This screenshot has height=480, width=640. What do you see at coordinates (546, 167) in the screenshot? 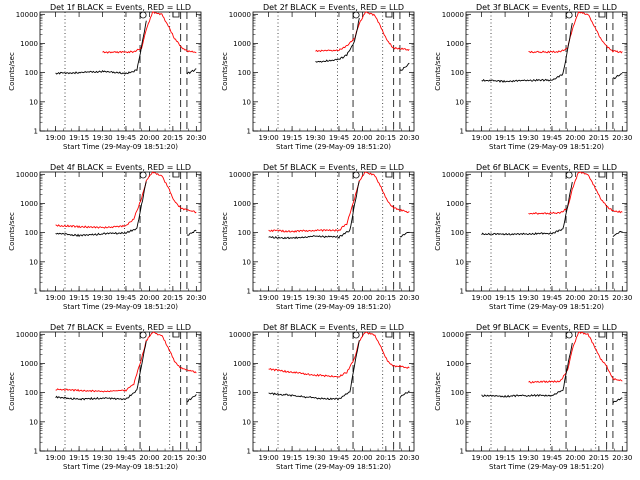
I see `panel-title: Det 6f BLACK = Events, RED = LLD` at bounding box center [546, 167].